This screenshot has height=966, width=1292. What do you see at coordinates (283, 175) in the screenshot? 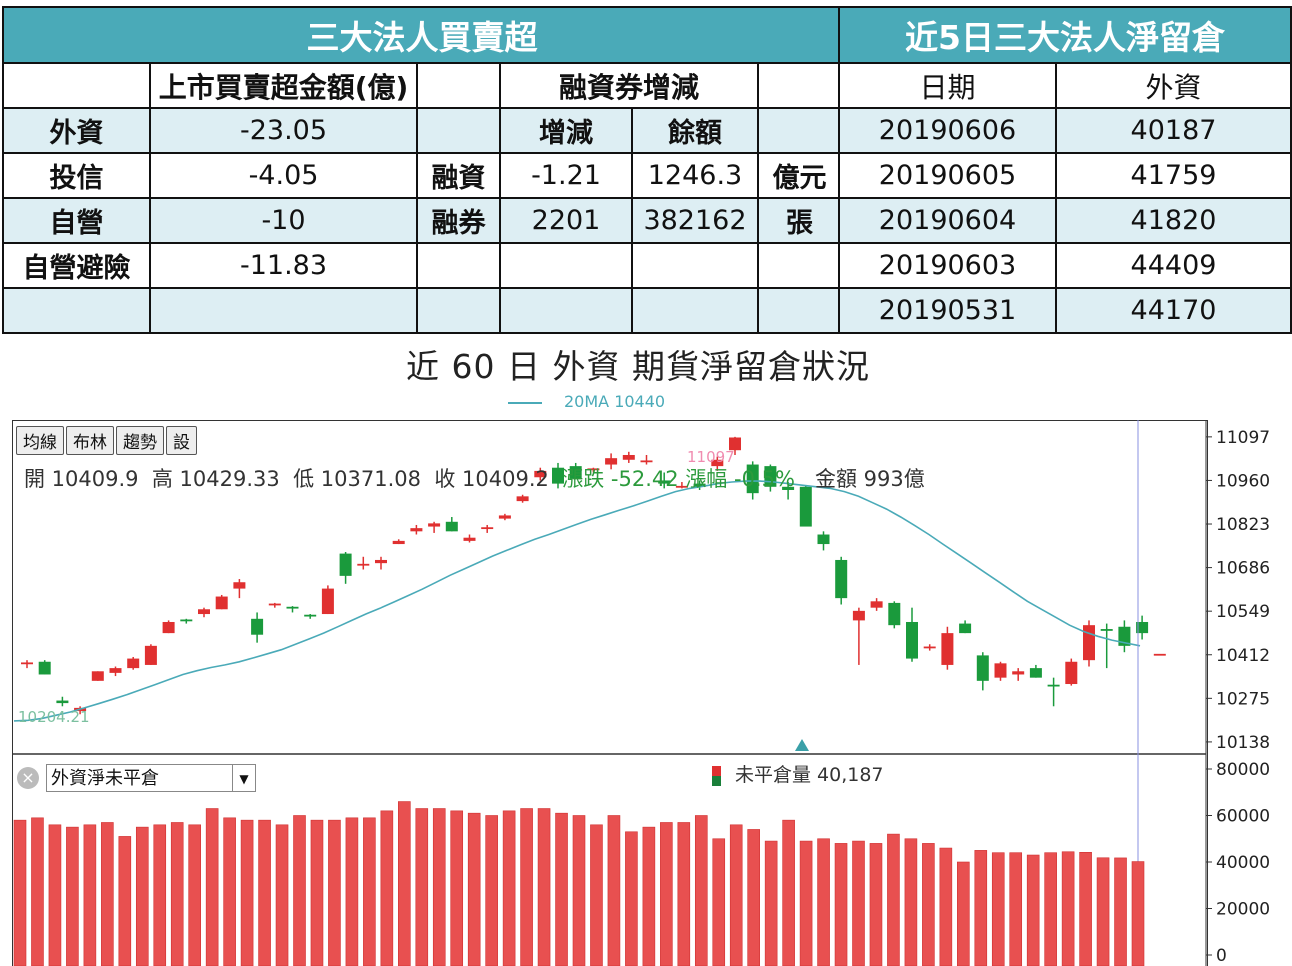
I see `row-value: -4.05` at bounding box center [283, 175].